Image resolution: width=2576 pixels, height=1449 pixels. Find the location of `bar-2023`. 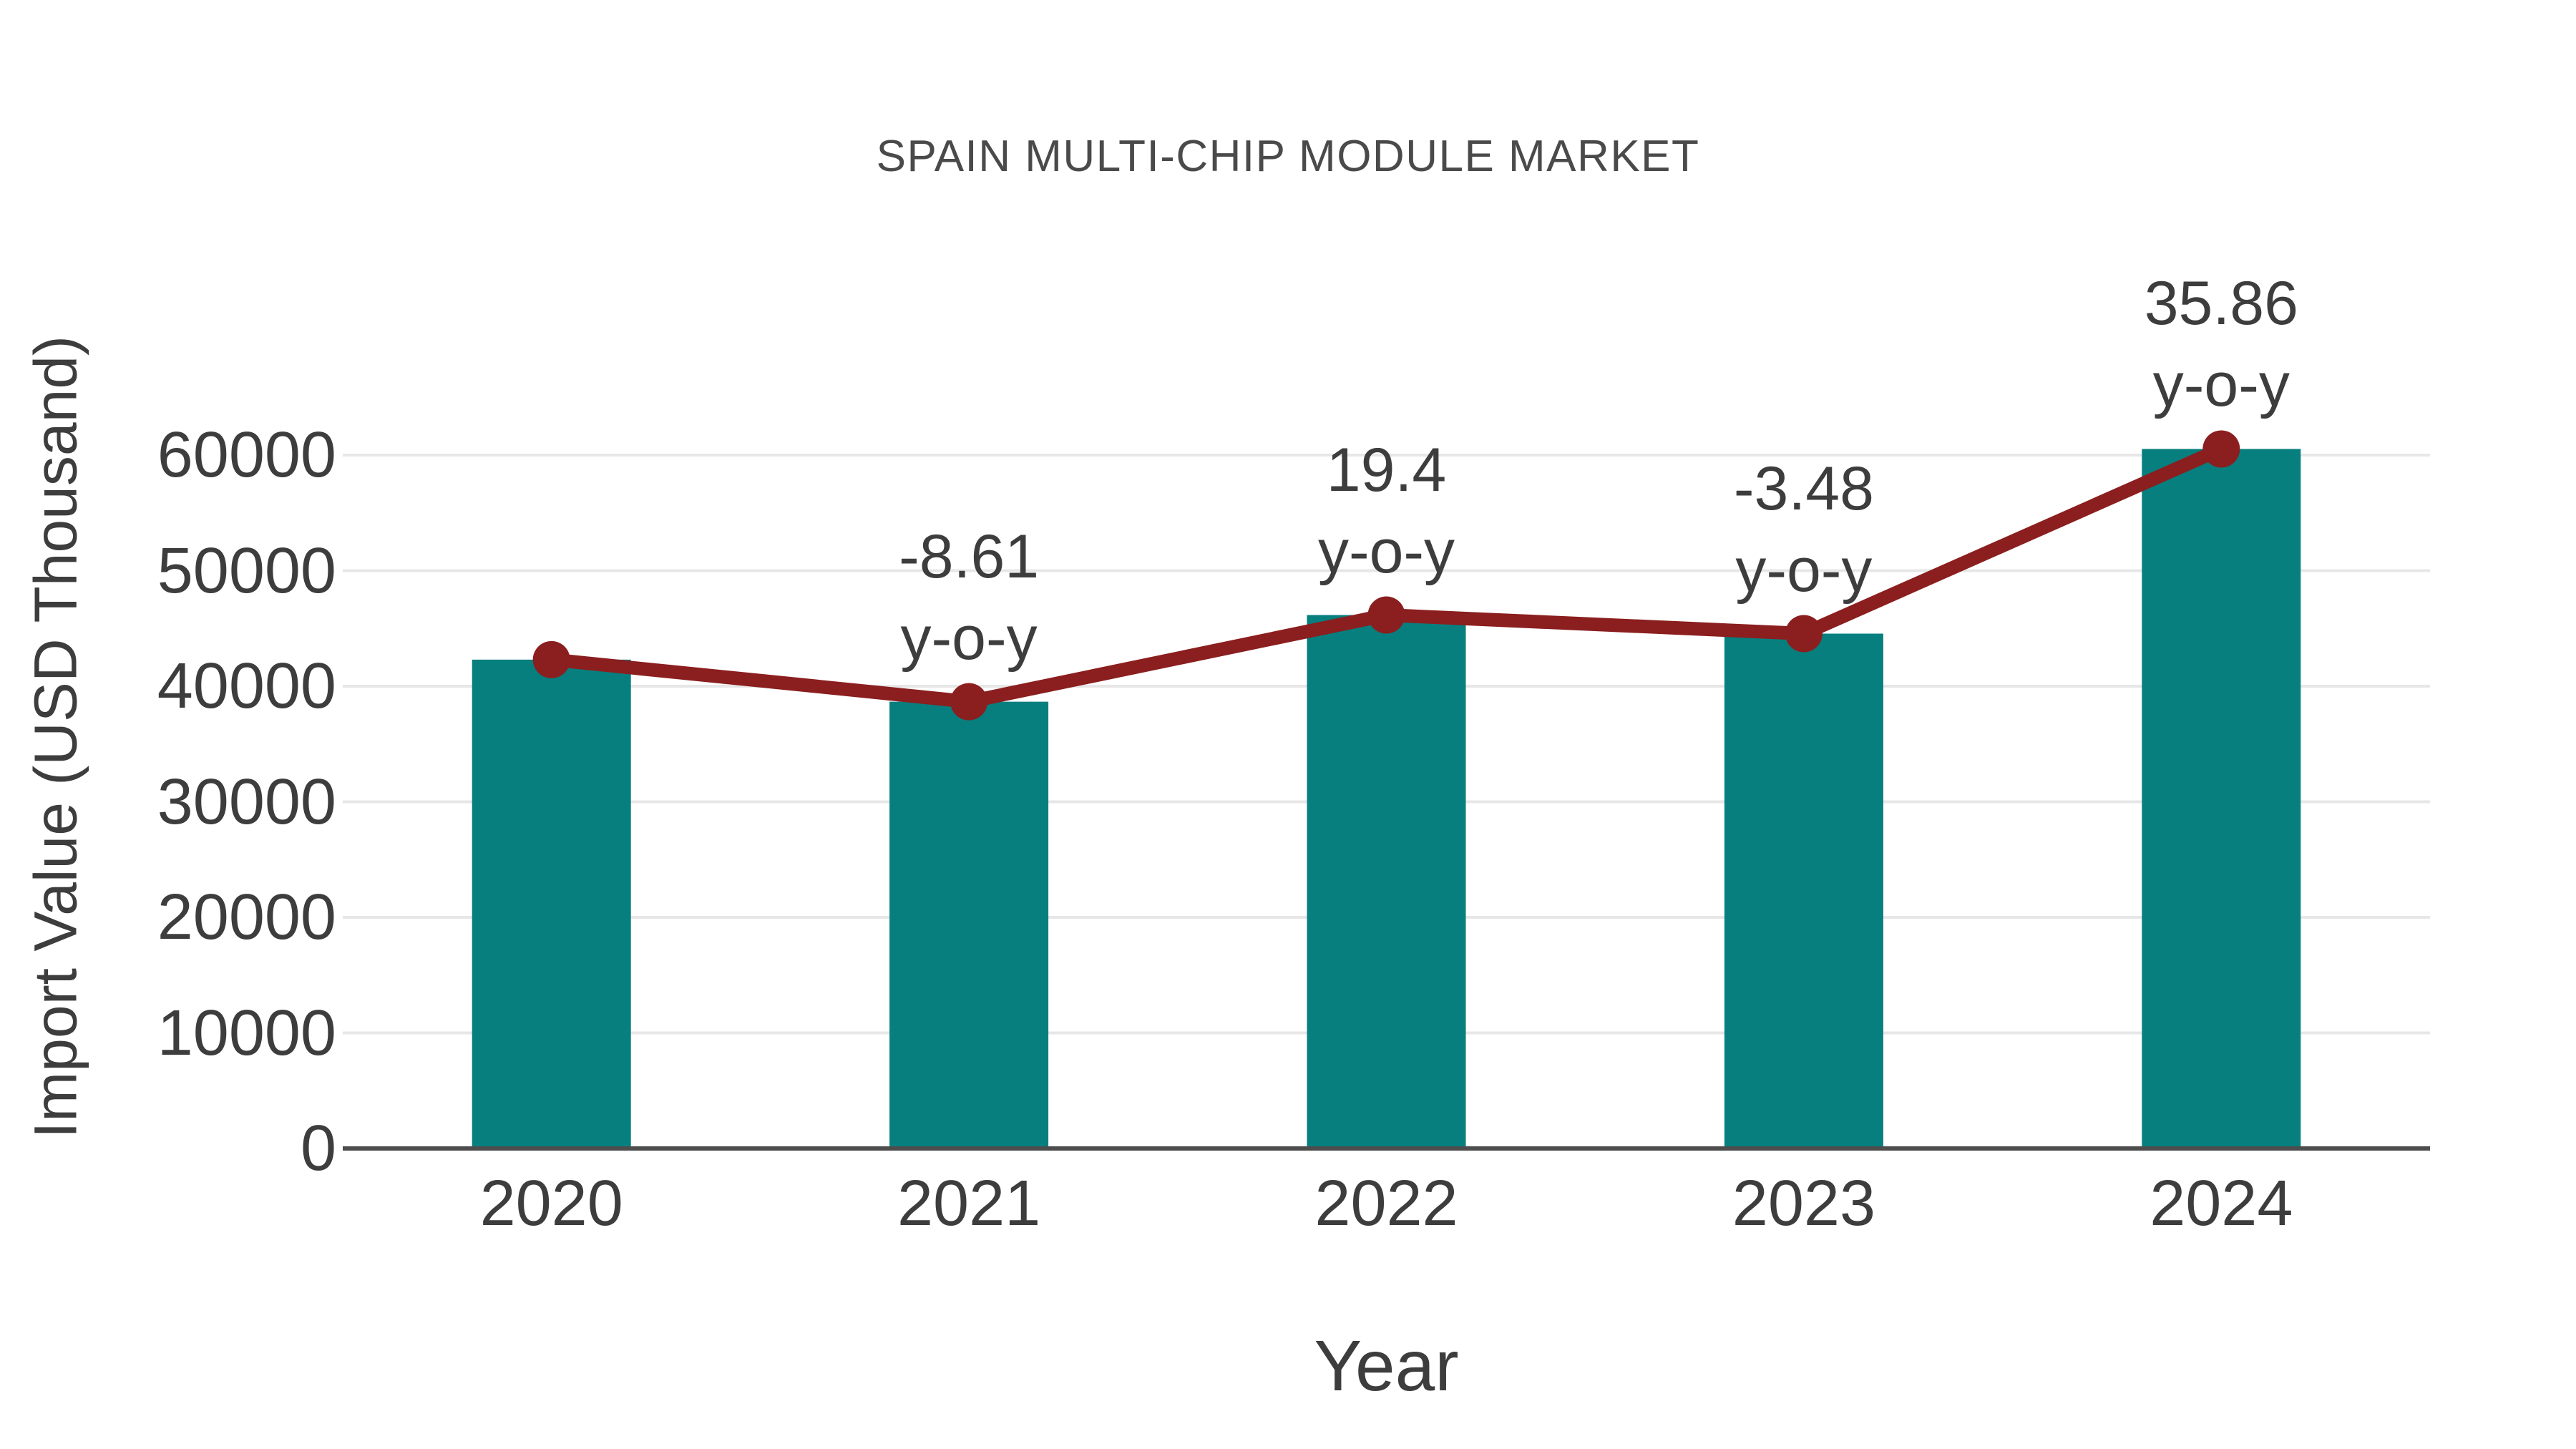

bar-2023 is located at coordinates (1803, 890).